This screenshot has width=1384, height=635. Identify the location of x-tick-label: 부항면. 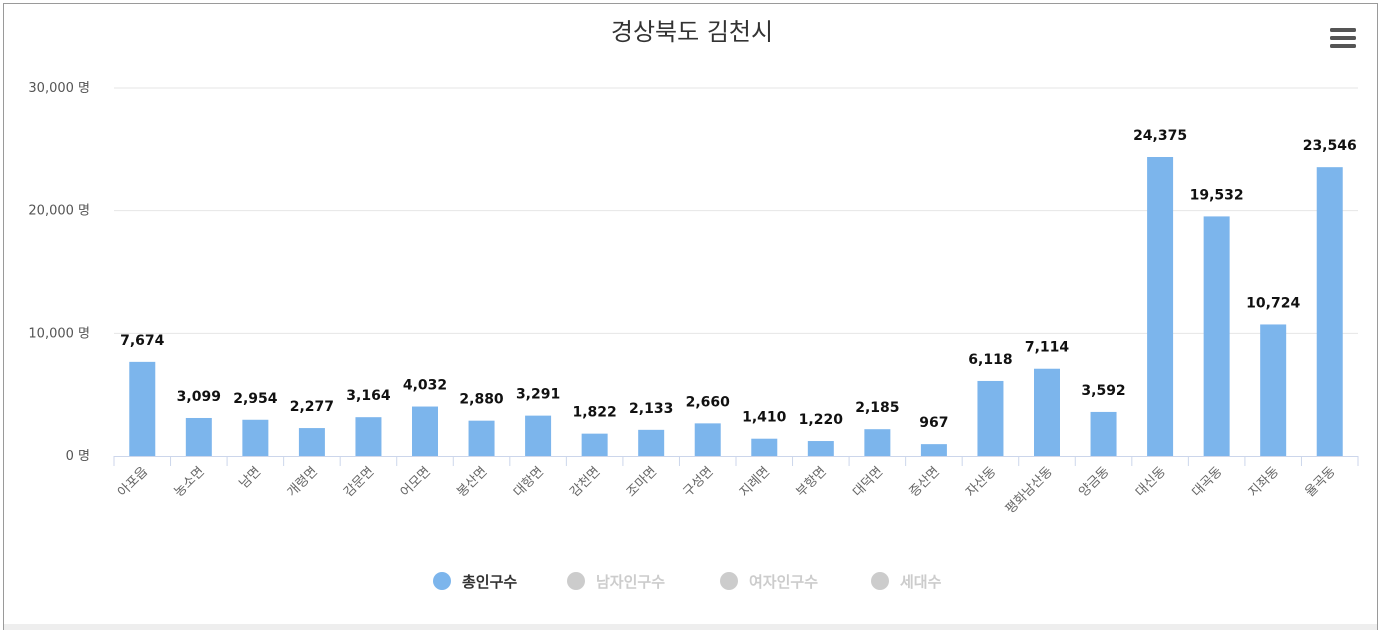
(812, 482).